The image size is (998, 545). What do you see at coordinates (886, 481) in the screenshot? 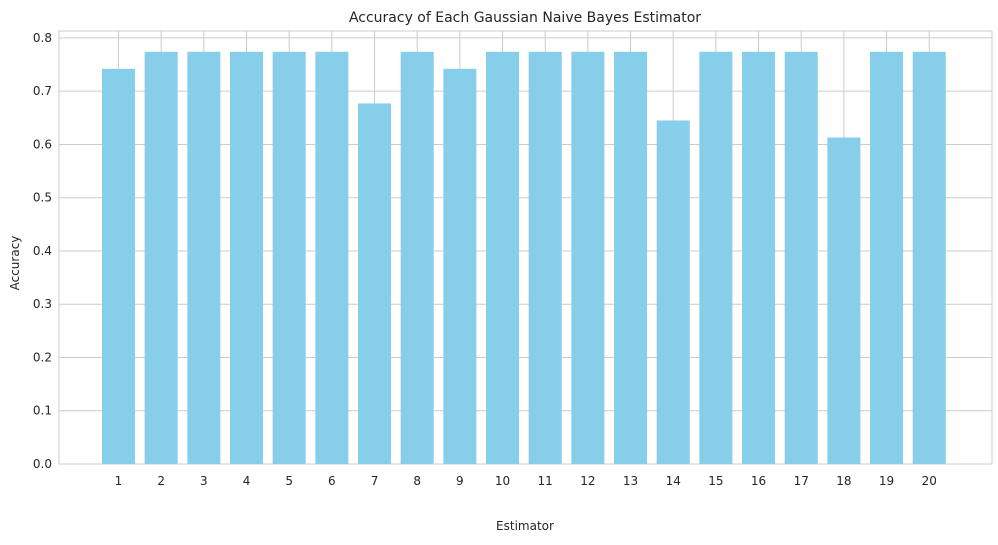
I see `x-tick-label: 19` at bounding box center [886, 481].